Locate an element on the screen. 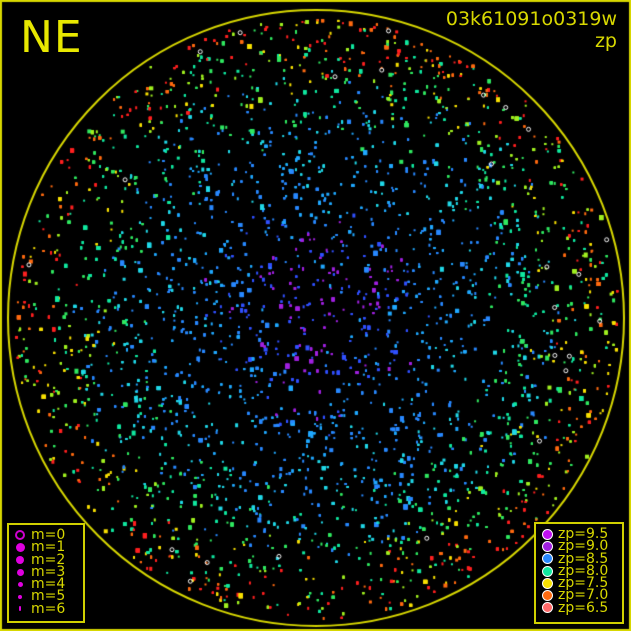 The width and height of the screenshot is (631, 631). magnitude-label: m=0 is located at coordinates (48, 535).